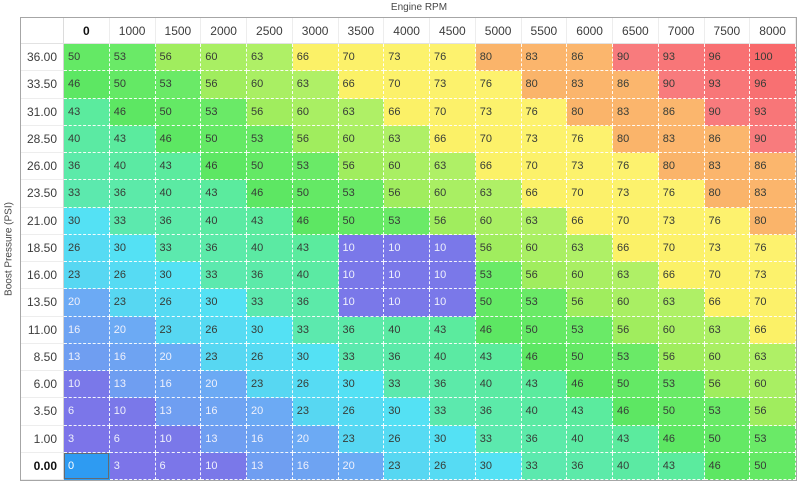 Image resolution: width=800 pixels, height=486 pixels. I want to click on row-header-36.00: 36.00, so click(42, 58).